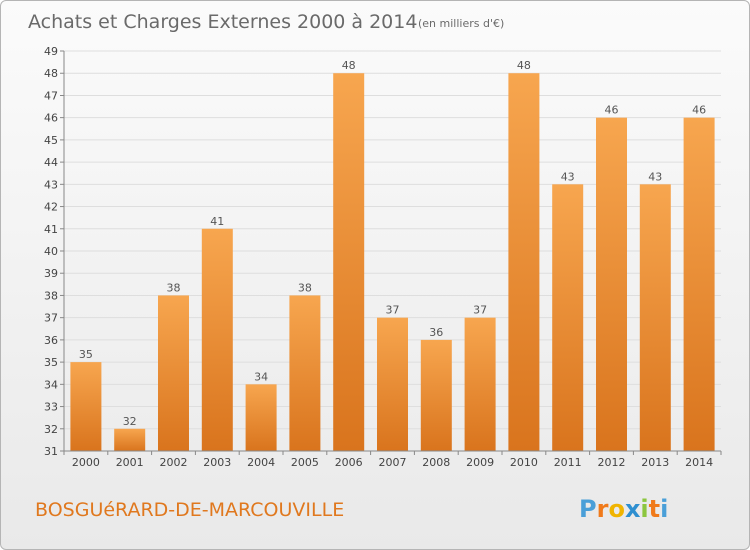  What do you see at coordinates (51, 184) in the screenshot?
I see `y-tick-label: 43` at bounding box center [51, 184].